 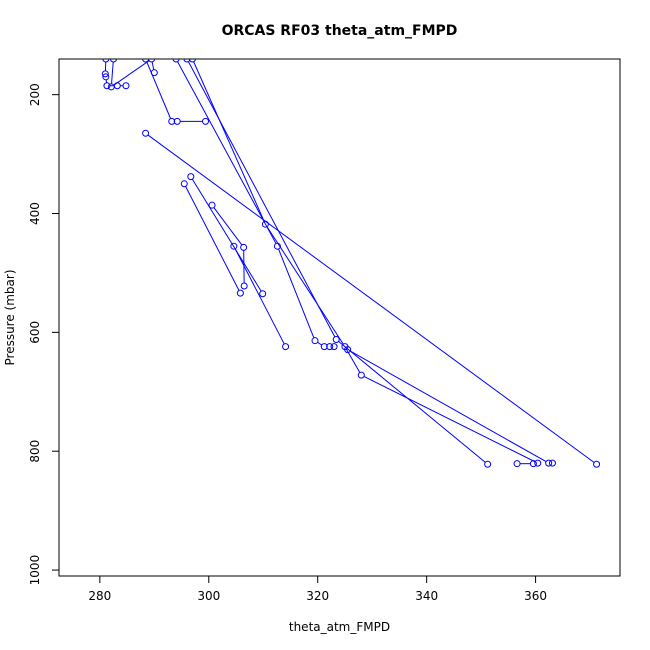 I want to click on x-tick-label: 280, so click(x=99, y=596).